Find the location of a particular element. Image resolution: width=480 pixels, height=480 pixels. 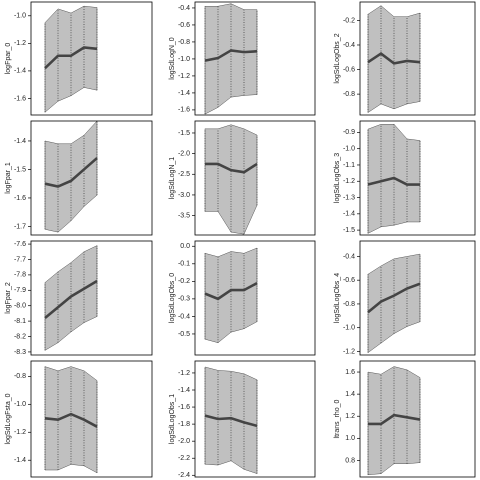

y-tick-label: -3.0 is located at coordinates (184, 195).